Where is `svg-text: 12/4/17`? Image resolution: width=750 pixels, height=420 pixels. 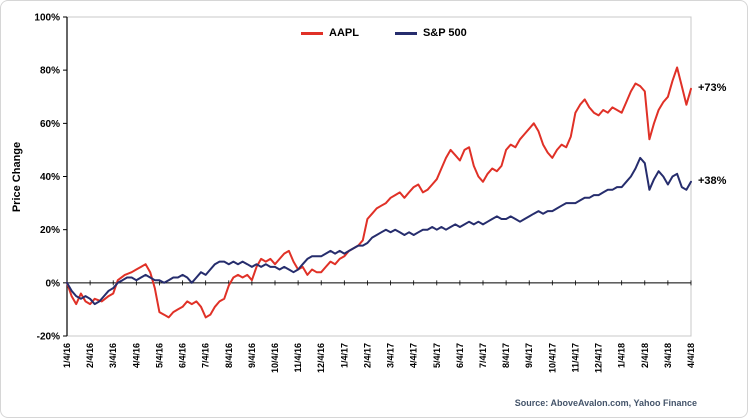 svg-text: 12/4/17 is located at coordinates (599, 358).